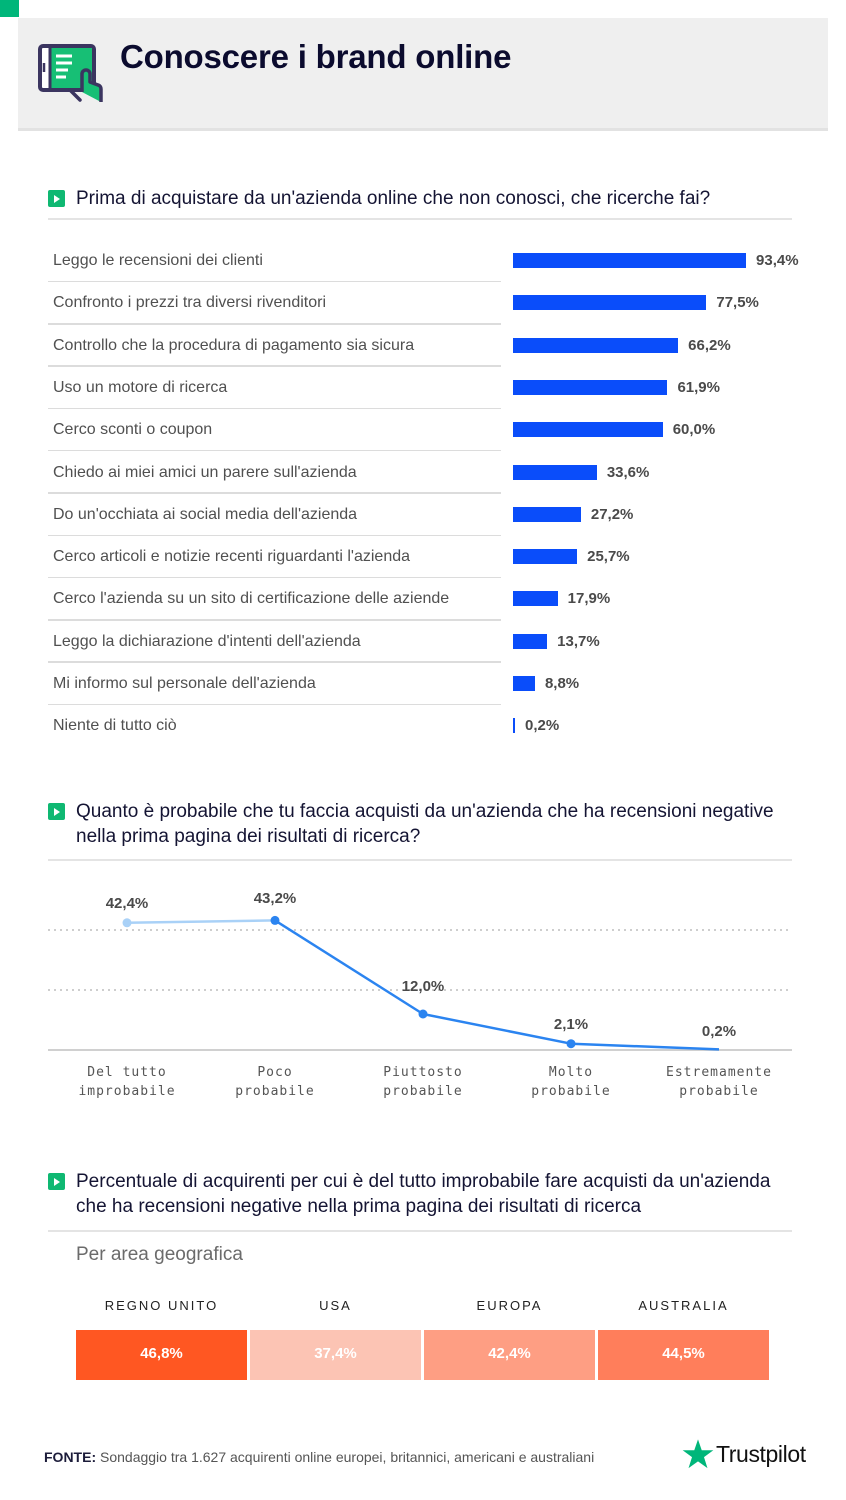 This screenshot has width=846, height=1500. Describe the element at coordinates (542, 726) in the screenshot. I see `bar-value-label: 0,2%` at that location.